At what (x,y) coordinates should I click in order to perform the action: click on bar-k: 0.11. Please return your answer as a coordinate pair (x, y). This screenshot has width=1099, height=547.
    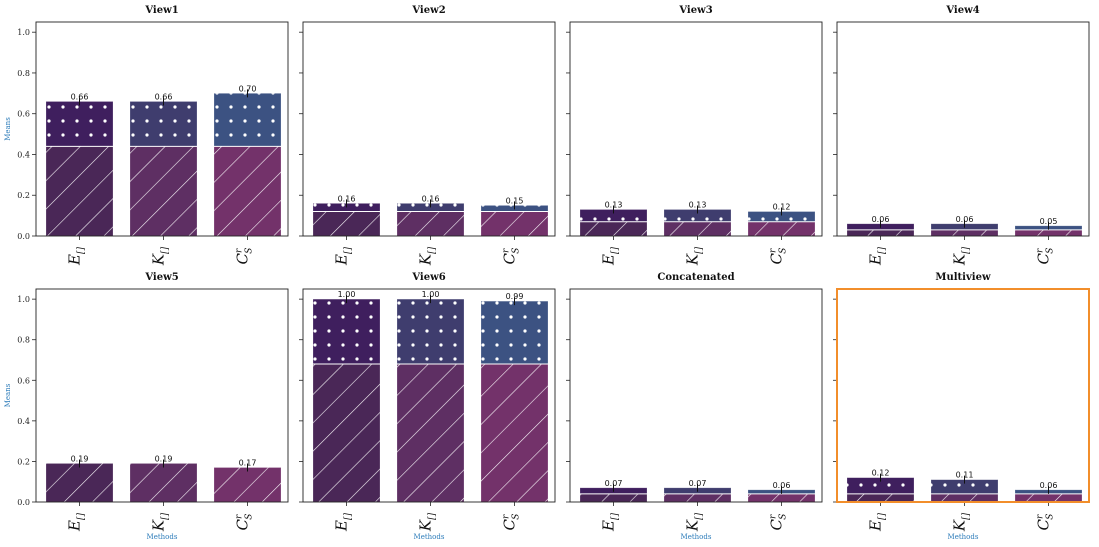
    Looking at the image, I should click on (964, 487).